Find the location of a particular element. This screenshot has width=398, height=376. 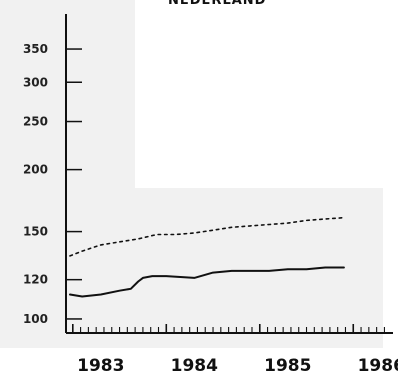

x-tick-label: 1983 is located at coordinates (100, 366).